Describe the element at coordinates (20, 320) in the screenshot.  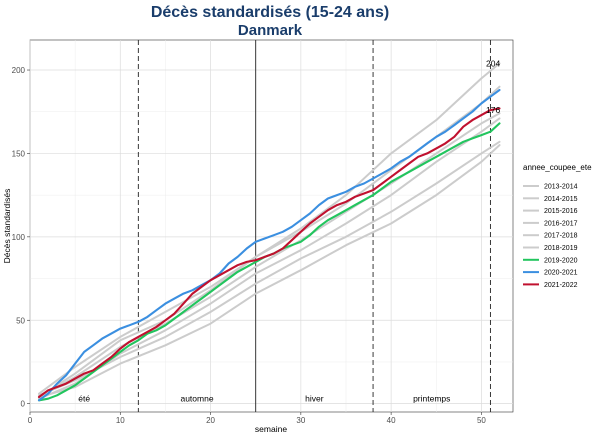
I see `y-tick-label: 50` at that location.